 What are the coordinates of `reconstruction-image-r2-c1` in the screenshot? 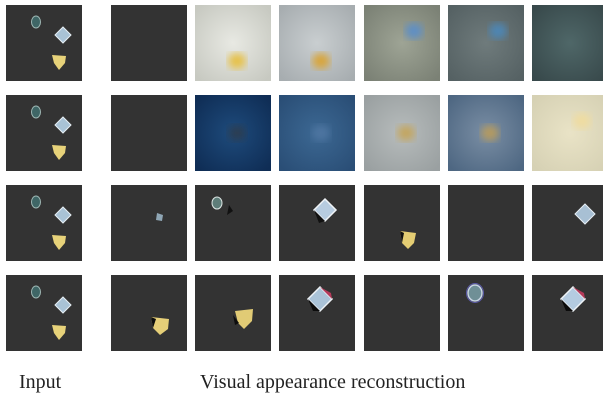 It's located at (149, 133).